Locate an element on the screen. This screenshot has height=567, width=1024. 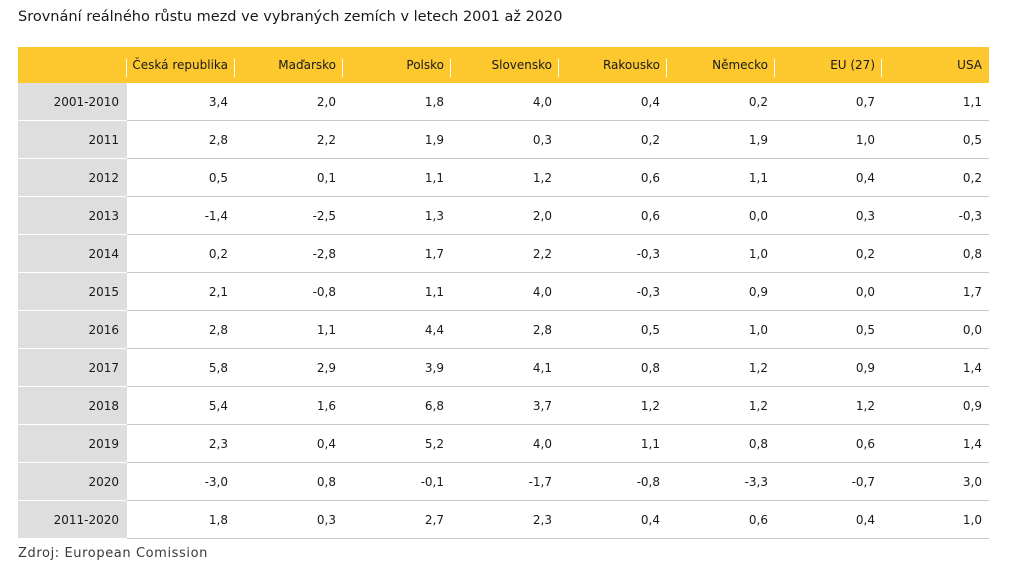
table-cell: -0,3 is located at coordinates (613, 253).